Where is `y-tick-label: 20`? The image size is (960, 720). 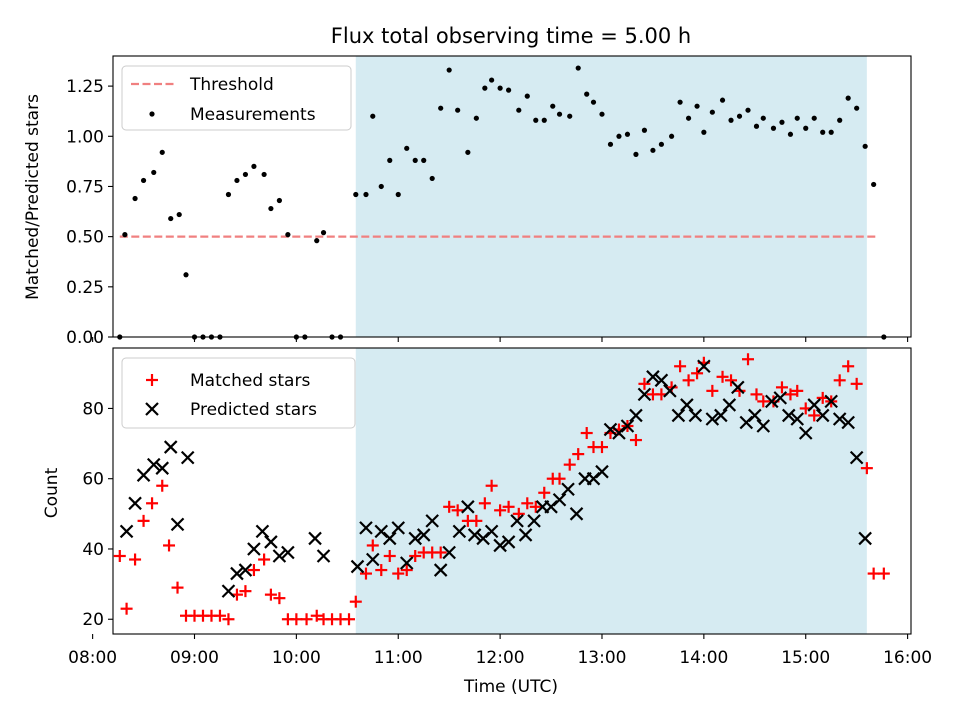
y-tick-label: 20 is located at coordinates (93, 620).